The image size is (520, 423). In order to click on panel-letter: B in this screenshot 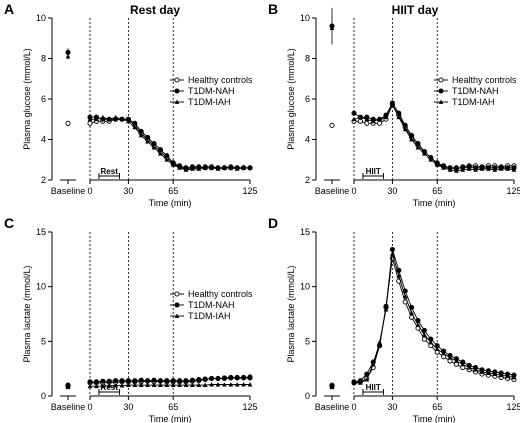, I will do `click(273, 9)`.